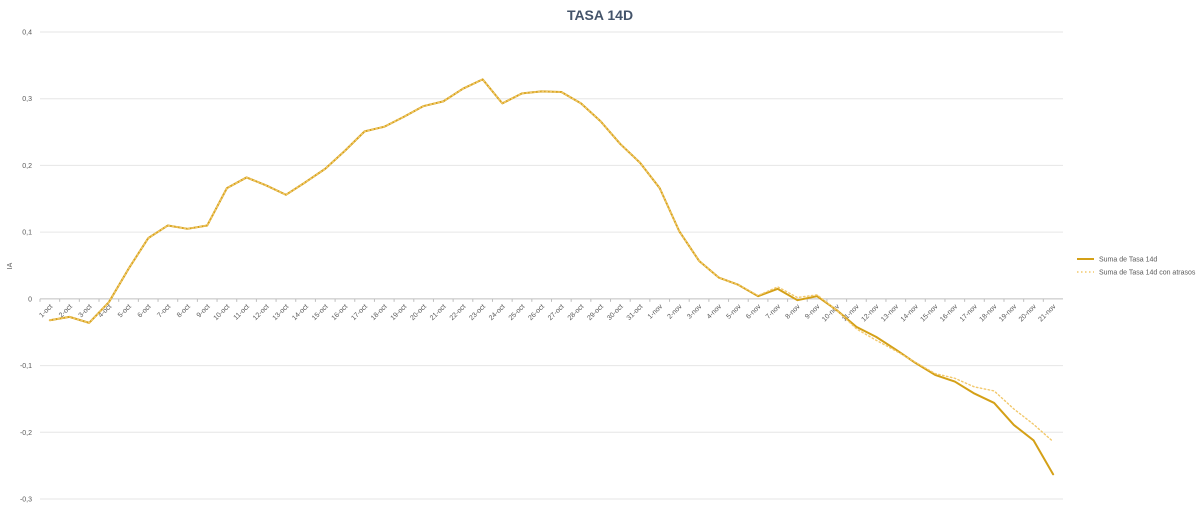 This screenshot has height=509, width=1200. Describe the element at coordinates (715, 312) in the screenshot. I see `x-tick-label: 4-nov` at that location.